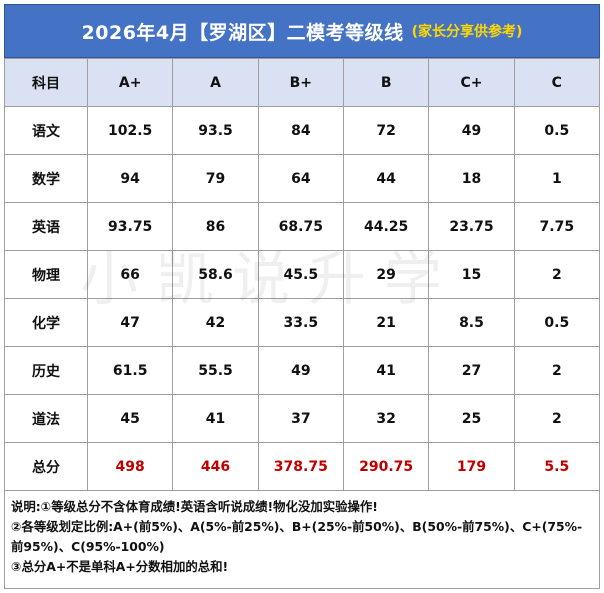  What do you see at coordinates (130, 418) in the screenshot?
I see `score-cell: 45` at bounding box center [130, 418].